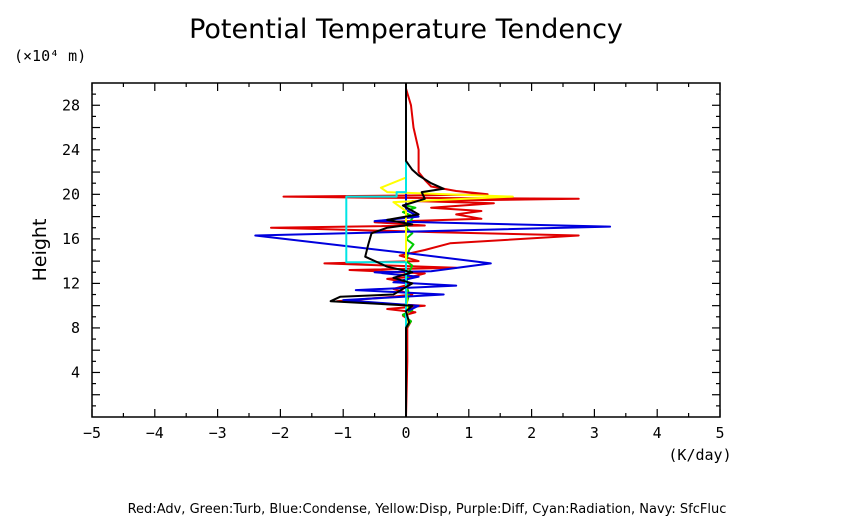  Describe the element at coordinates (376, 250) in the screenshot. I see `series-line-radiation` at that location.